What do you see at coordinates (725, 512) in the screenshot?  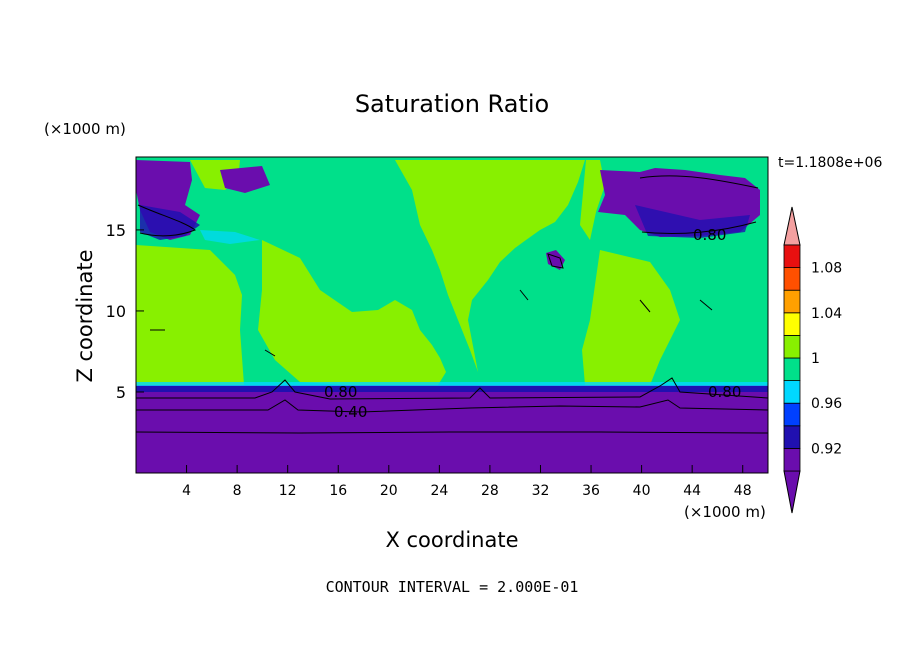 I see `x-unit-label: (×1000 m)` at bounding box center [725, 512].